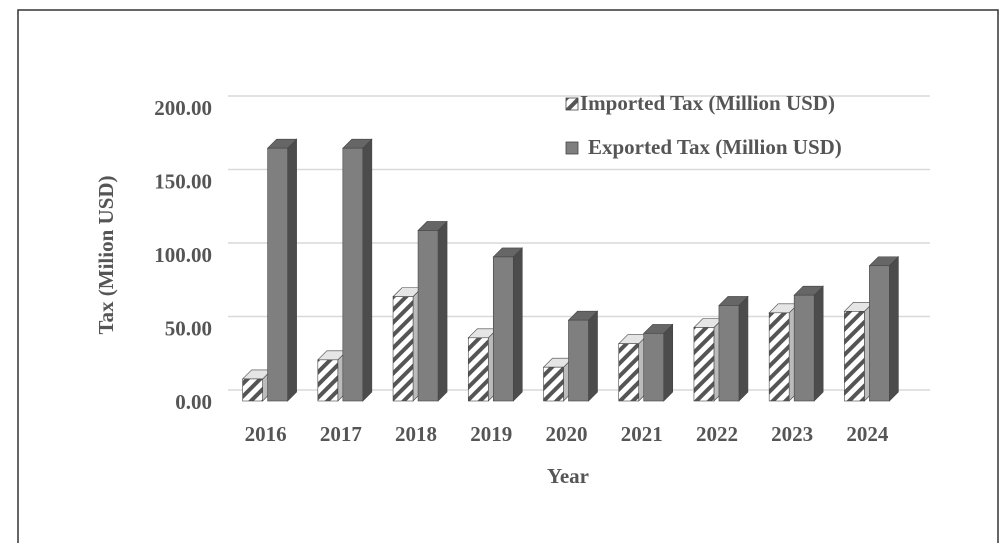  Describe the element at coordinates (717, 434) in the screenshot. I see `x-tick-label: 2022` at that location.